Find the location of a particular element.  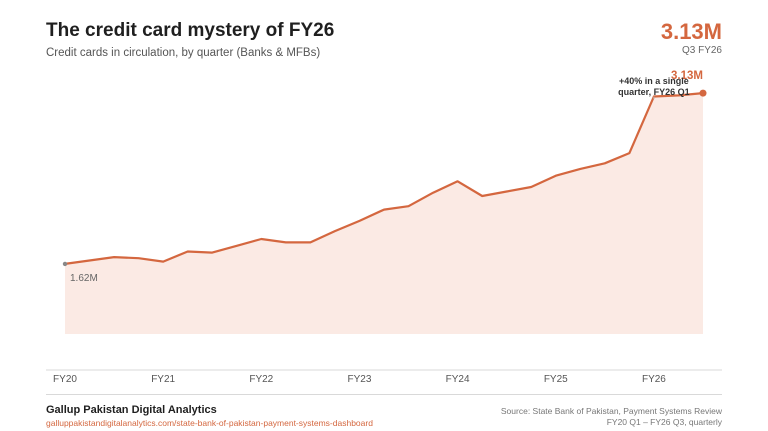

x-tick-label: FY21 is located at coordinates (163, 379).